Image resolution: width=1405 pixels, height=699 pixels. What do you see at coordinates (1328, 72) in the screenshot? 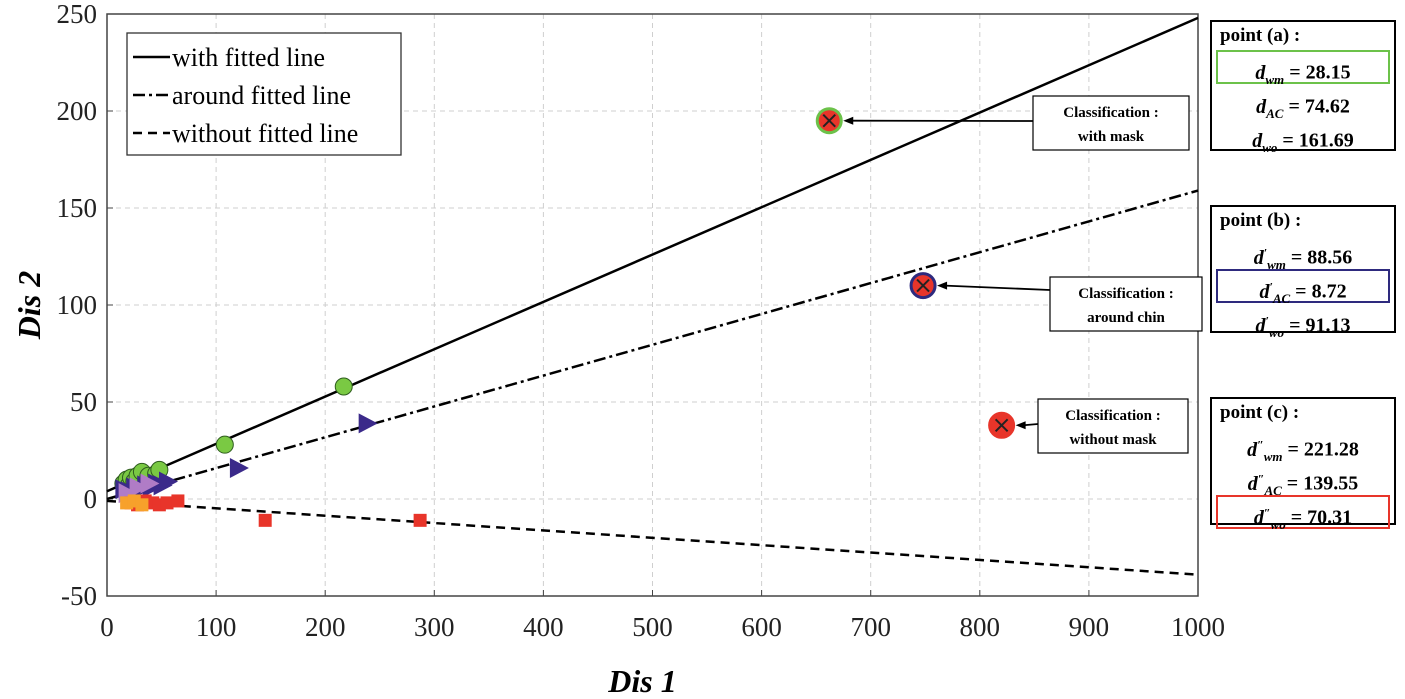
I see `point-a-value-wm: 28.15` at bounding box center [1328, 72].